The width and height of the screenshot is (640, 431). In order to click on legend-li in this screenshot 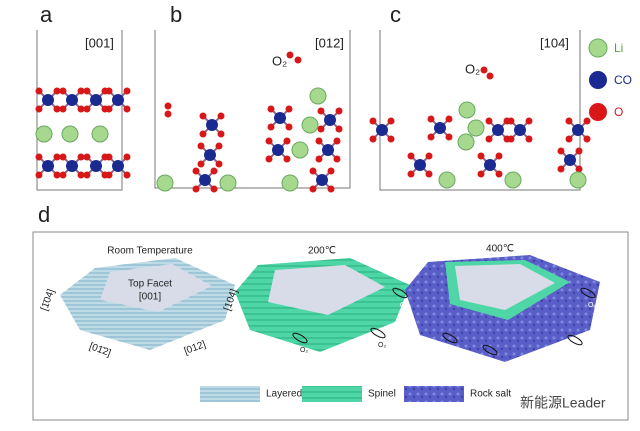, I will do `click(598, 48)`.